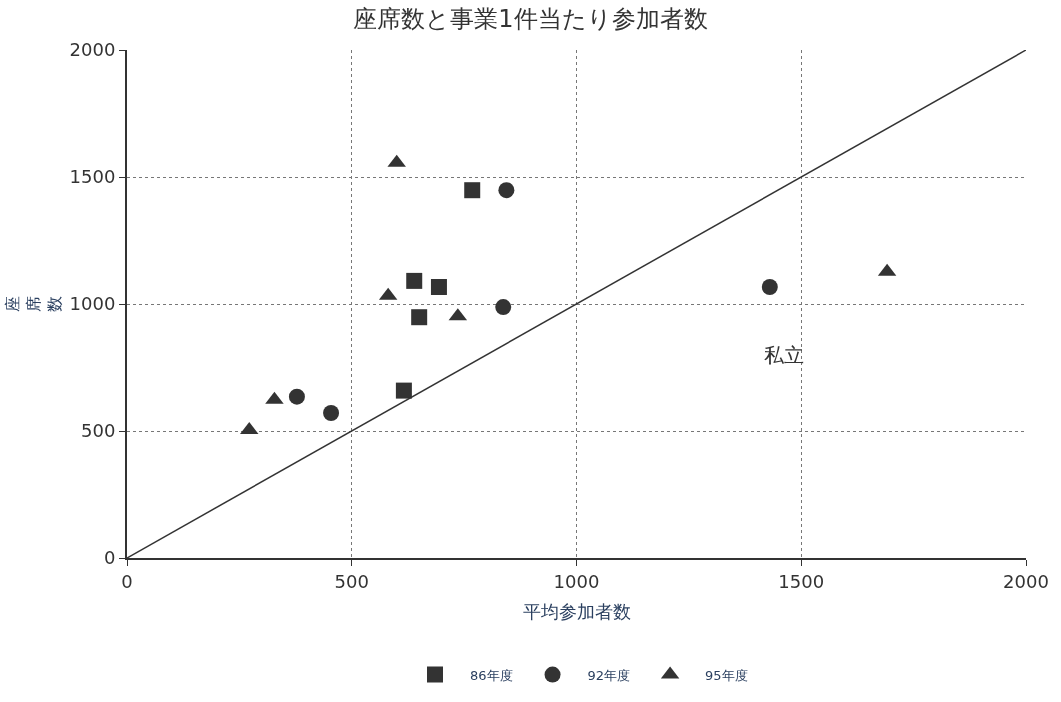  What do you see at coordinates (576, 612) in the screenshot?
I see `x-axis-title: 平均参加者数` at bounding box center [576, 612].